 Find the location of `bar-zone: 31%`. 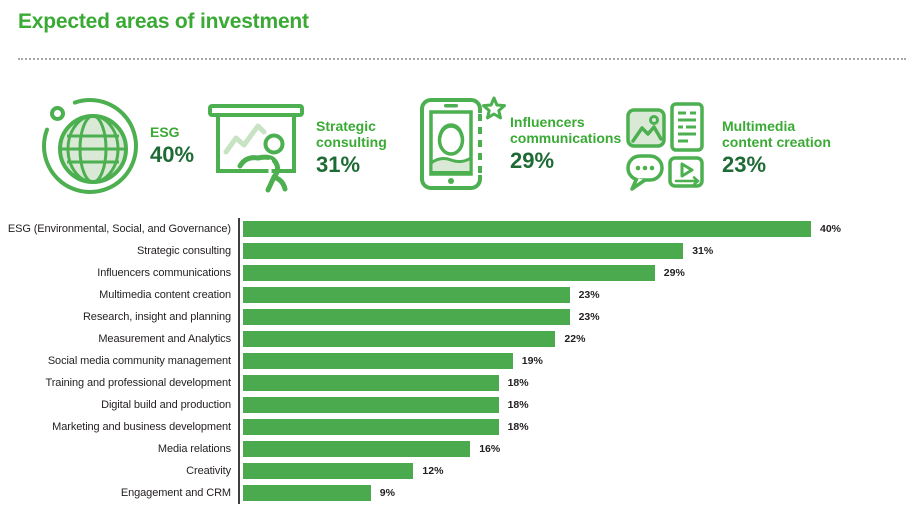

bar-zone: 31% is located at coordinates (578, 251).